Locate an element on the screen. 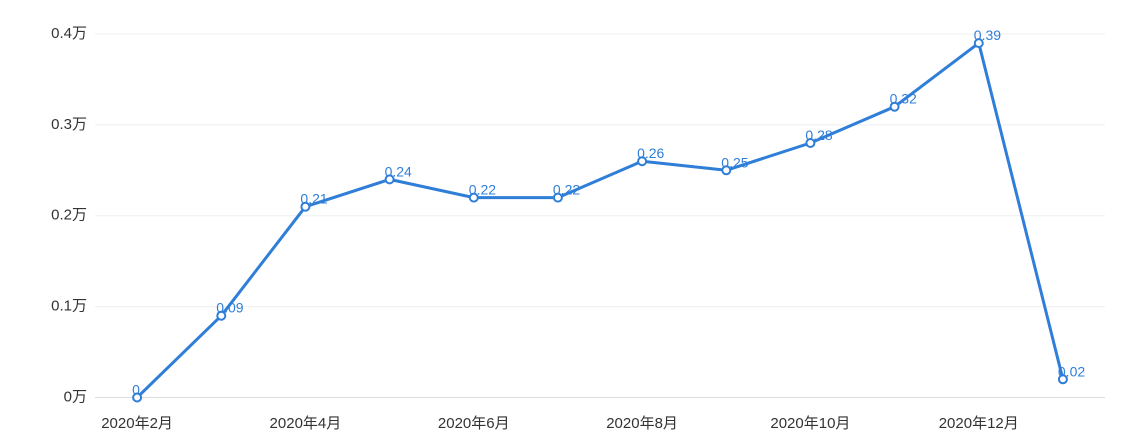 The image size is (1137, 446). y-axis-tick-label: 0.1万 is located at coordinates (69, 306).